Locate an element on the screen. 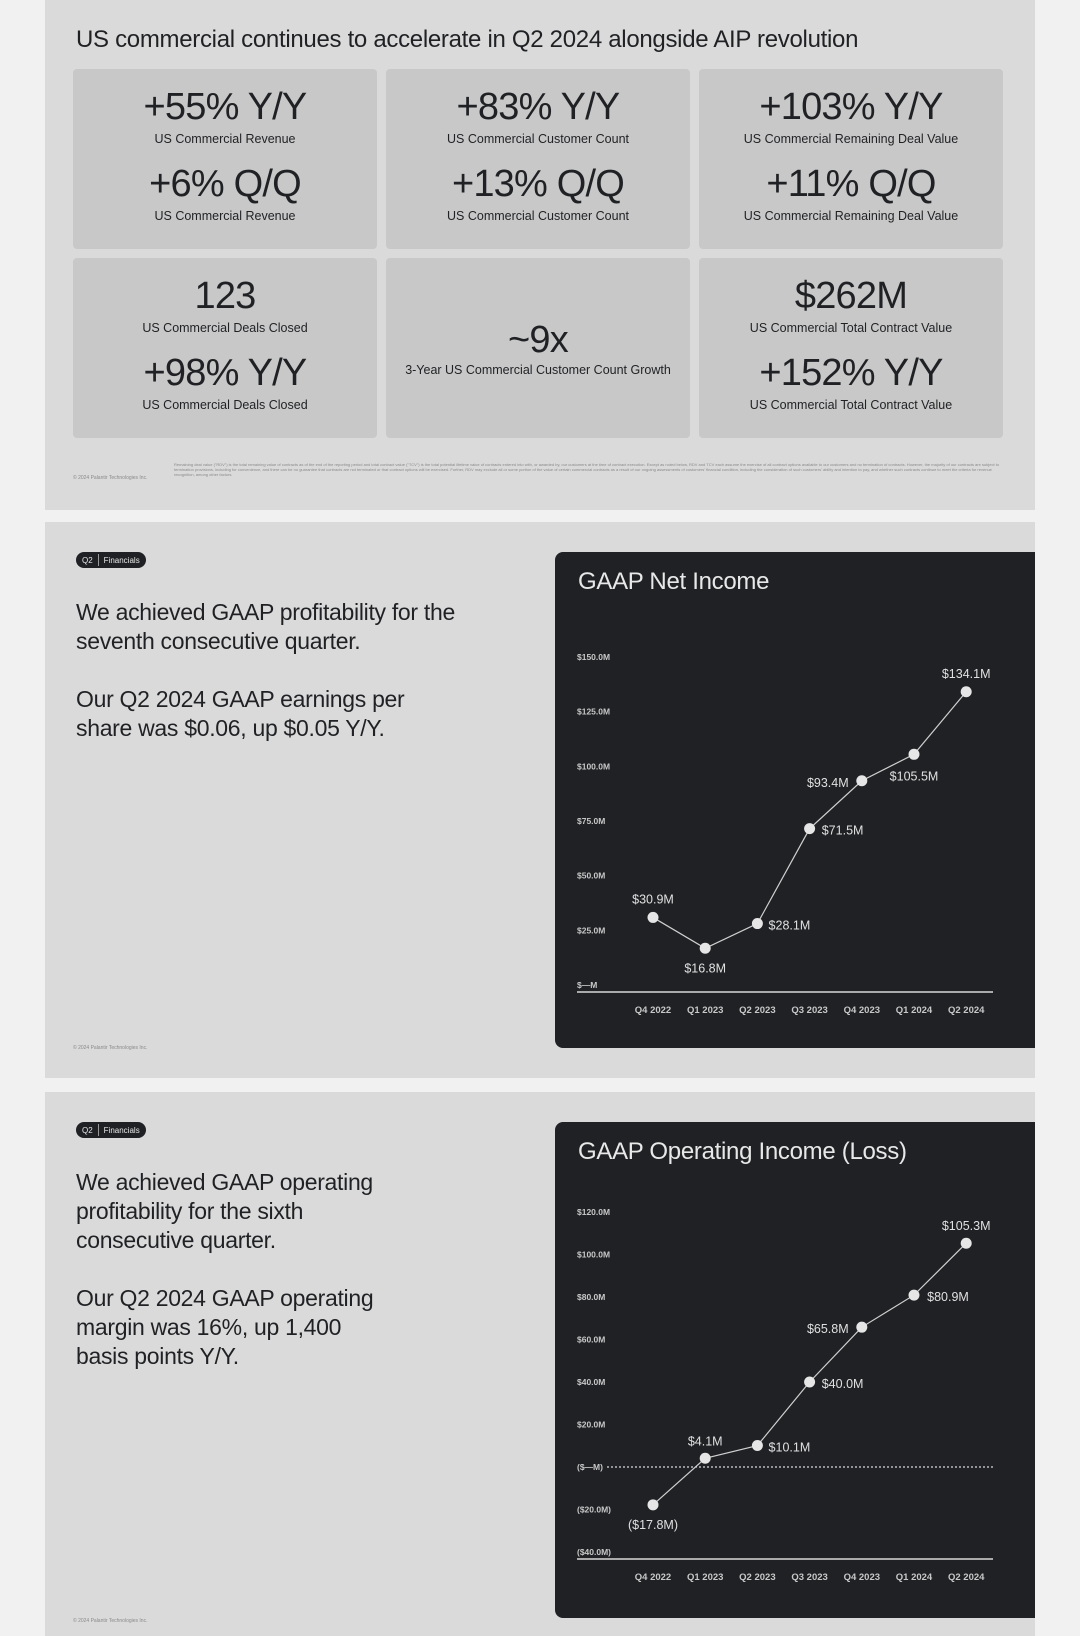  metric-value: +11% Q/Q is located at coordinates (851, 184).